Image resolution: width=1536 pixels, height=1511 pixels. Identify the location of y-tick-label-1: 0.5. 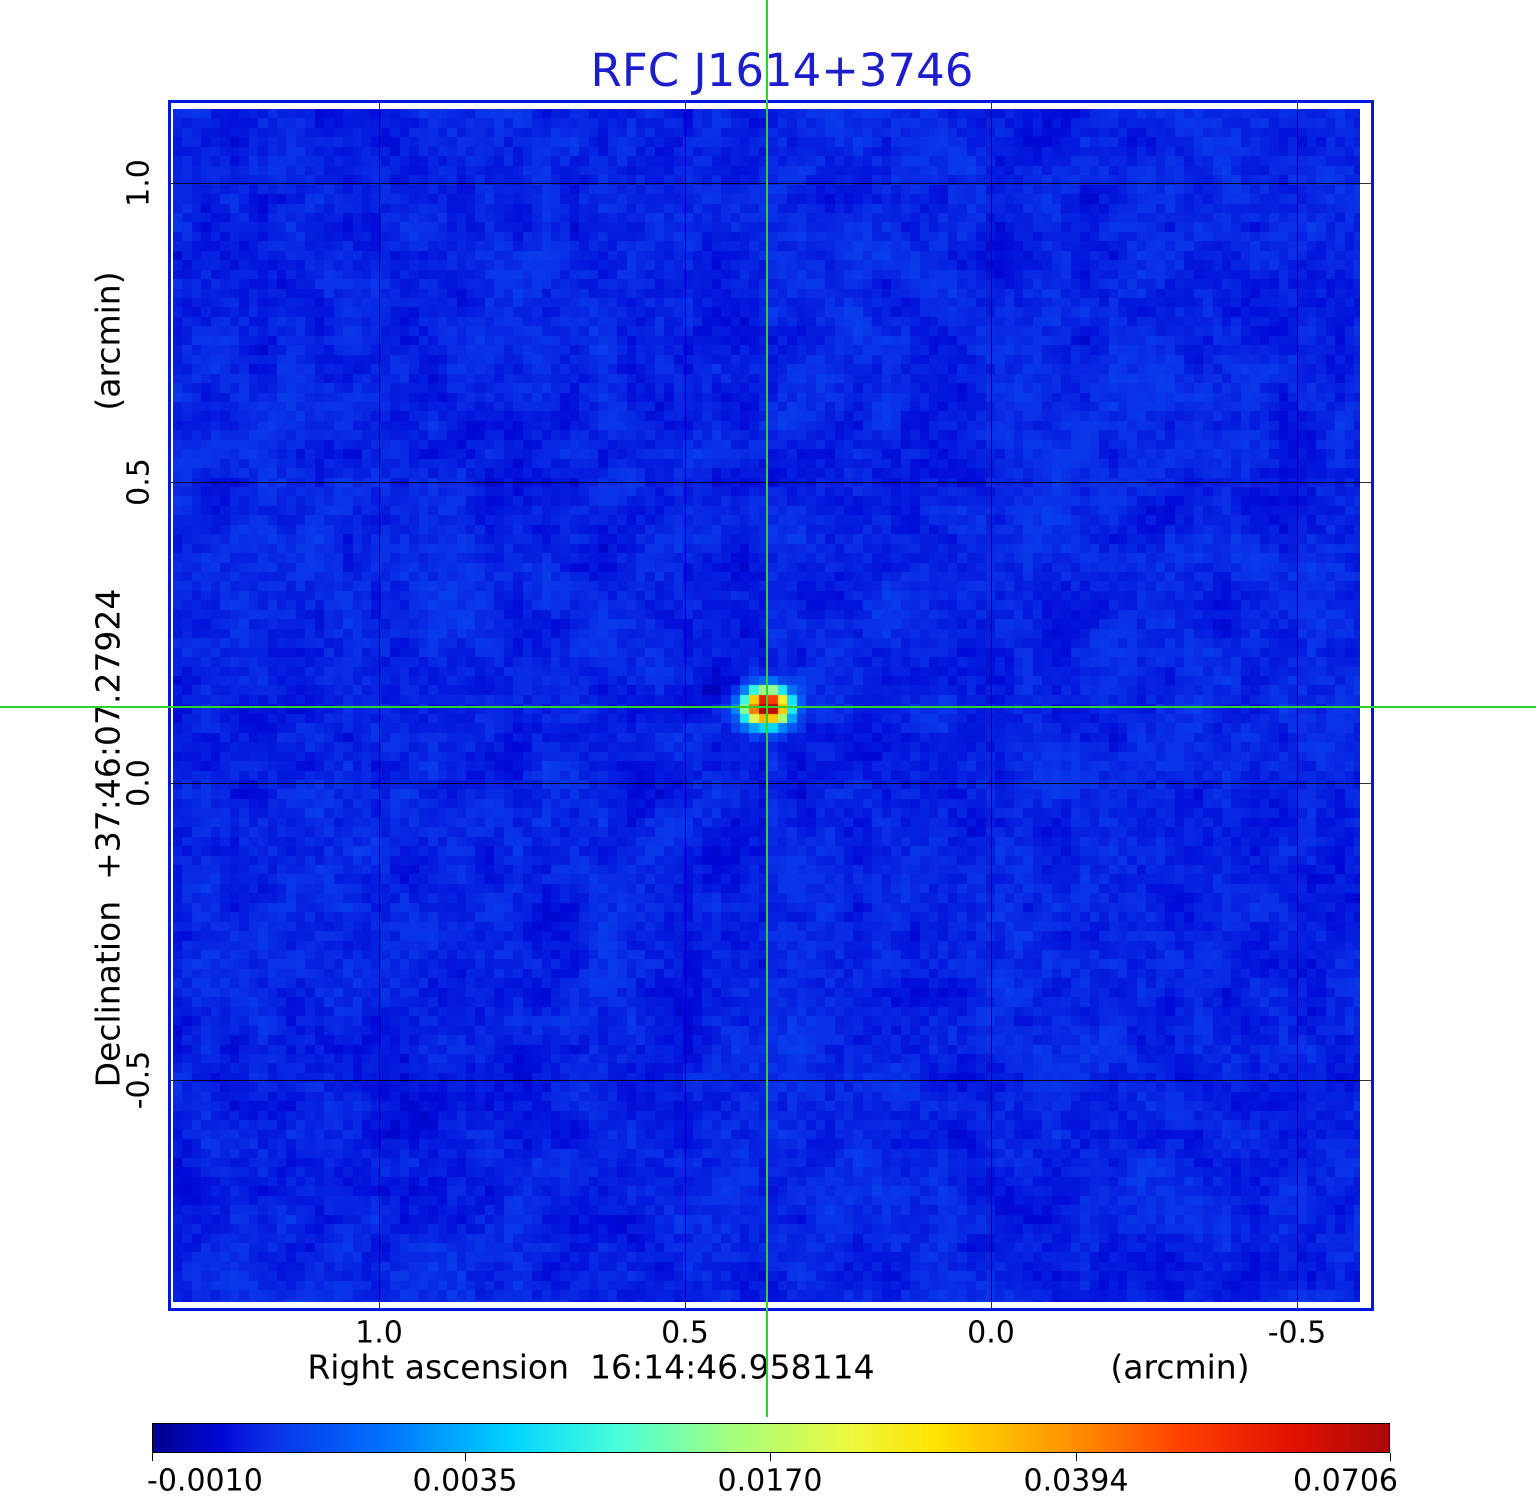
(139, 482).